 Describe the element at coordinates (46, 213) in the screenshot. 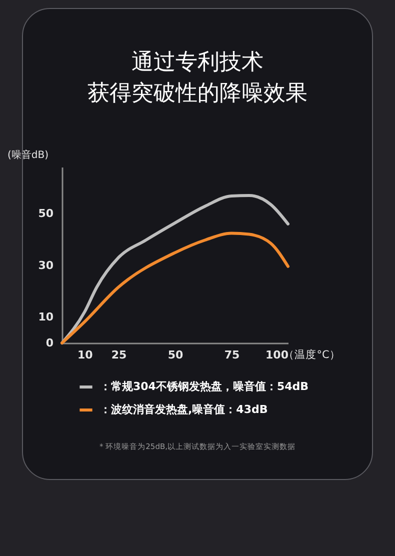

I see `y-tick-label: 50` at that location.